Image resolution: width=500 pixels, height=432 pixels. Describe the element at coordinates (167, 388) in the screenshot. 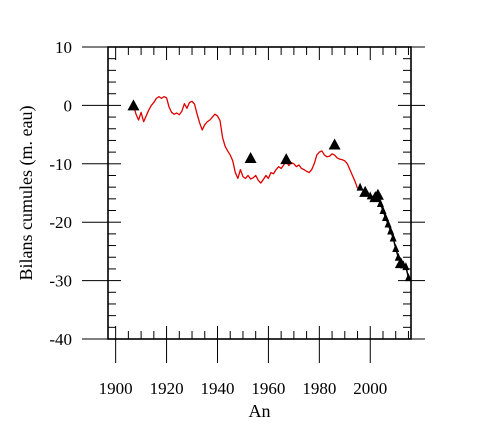

I see `x-tick-label: 1920` at that location.